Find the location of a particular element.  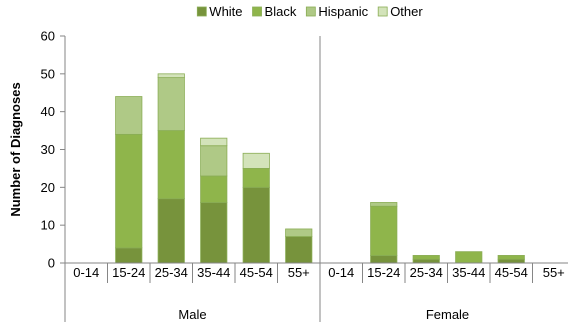

y-tick-label: 0 is located at coordinates (51, 263).